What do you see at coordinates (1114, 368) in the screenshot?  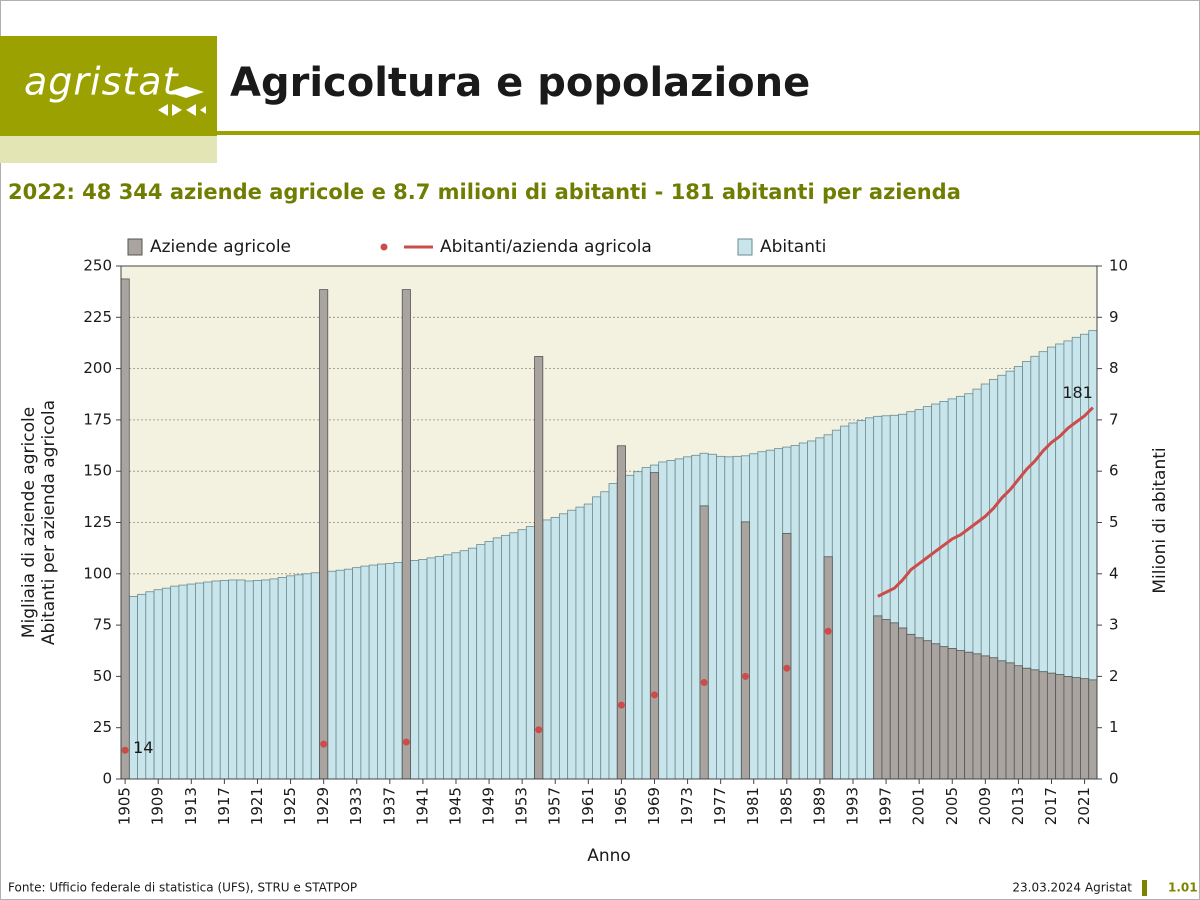 I see `y2-tick-label: 8` at bounding box center [1114, 368].